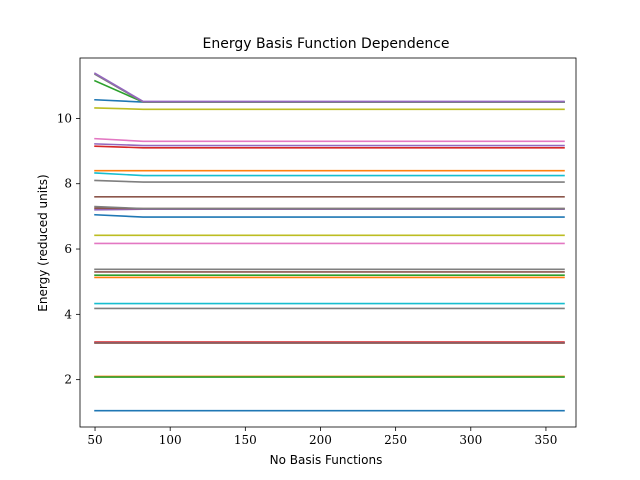  What do you see at coordinates (545, 440) in the screenshot?
I see `x-tick-label: 350` at bounding box center [545, 440].